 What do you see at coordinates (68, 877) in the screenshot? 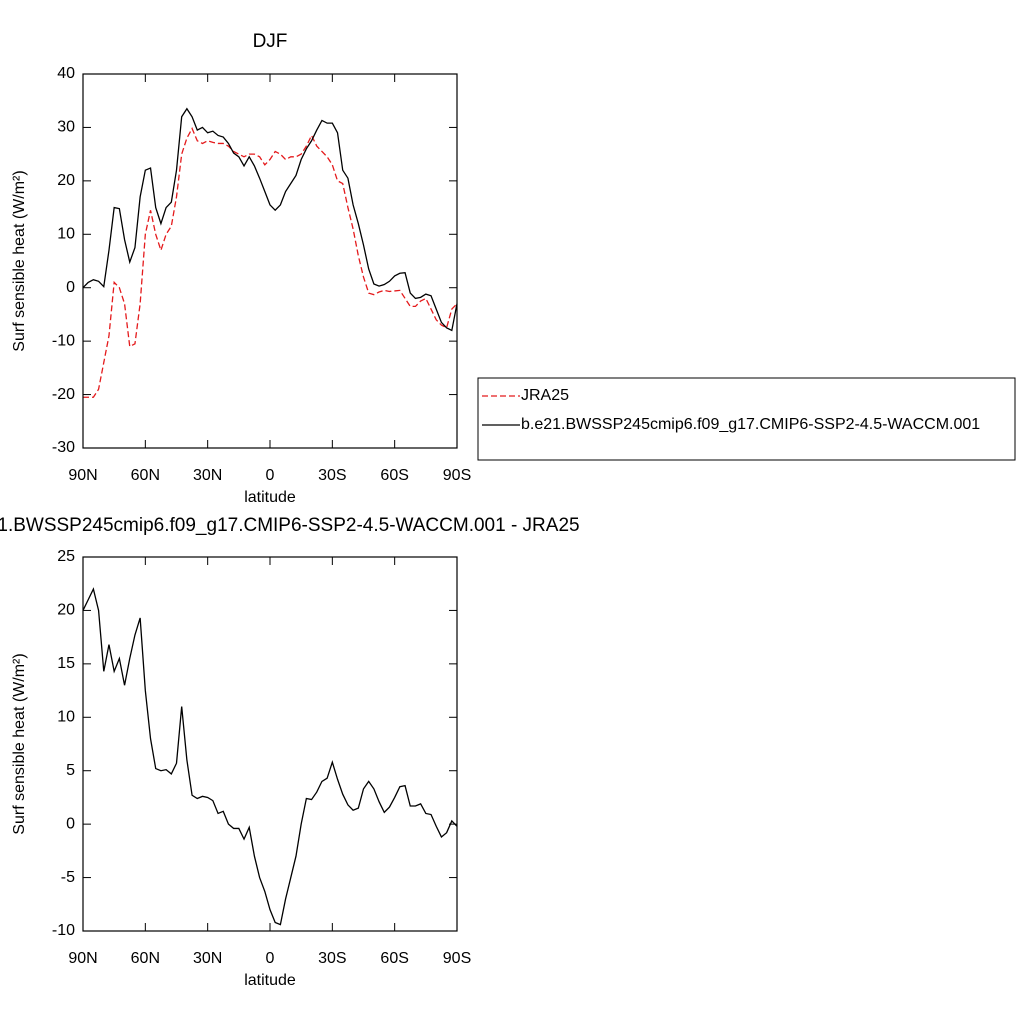
I see `y-tick-label: -5` at bounding box center [68, 877].